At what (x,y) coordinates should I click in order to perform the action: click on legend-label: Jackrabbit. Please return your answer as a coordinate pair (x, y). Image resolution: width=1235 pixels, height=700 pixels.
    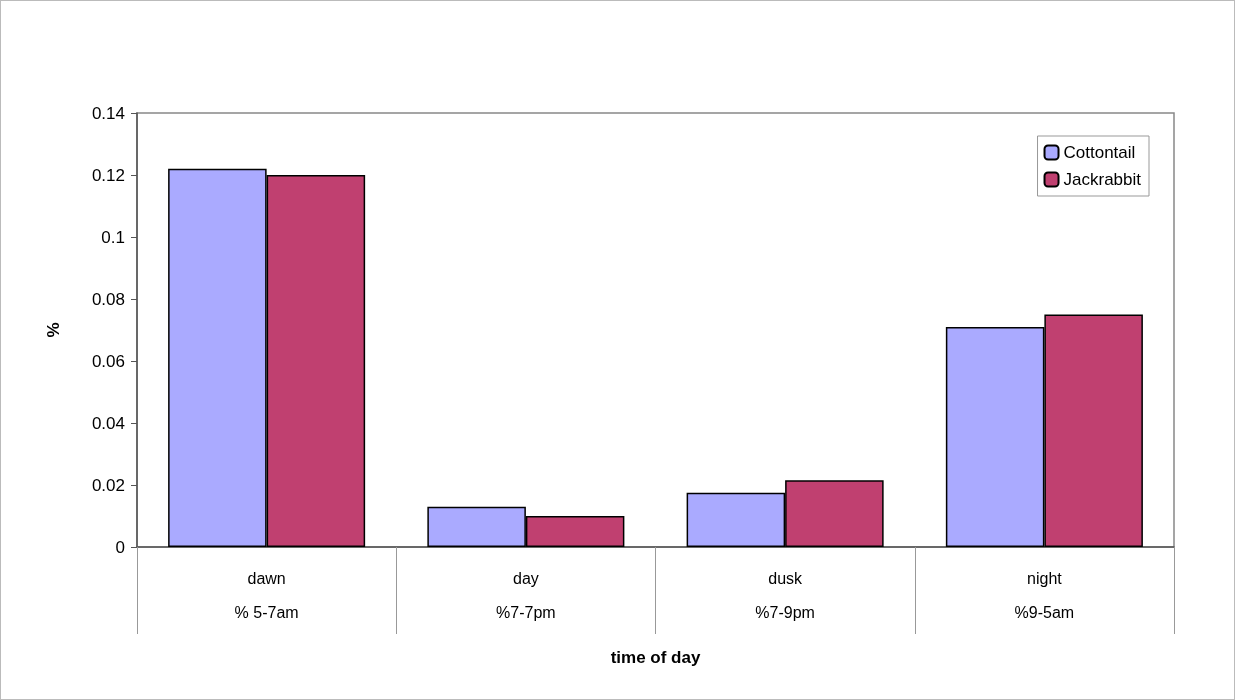
    Looking at the image, I should click on (1102, 179).